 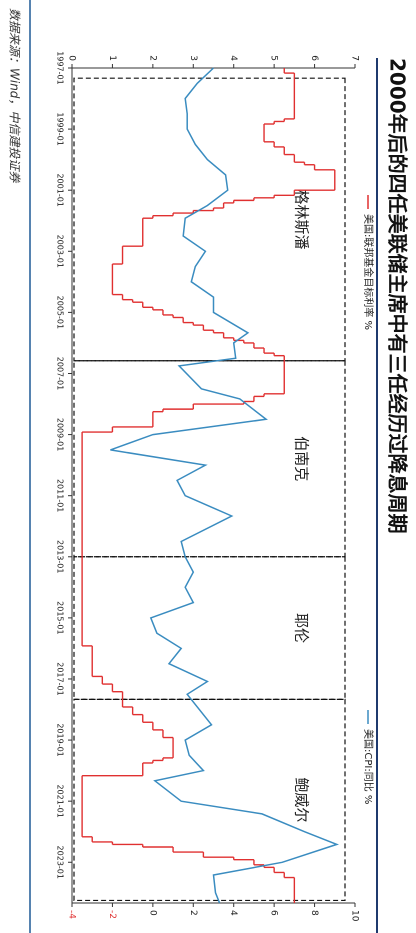 I want to click on y-tick-label: 5, so click(x=274, y=58).